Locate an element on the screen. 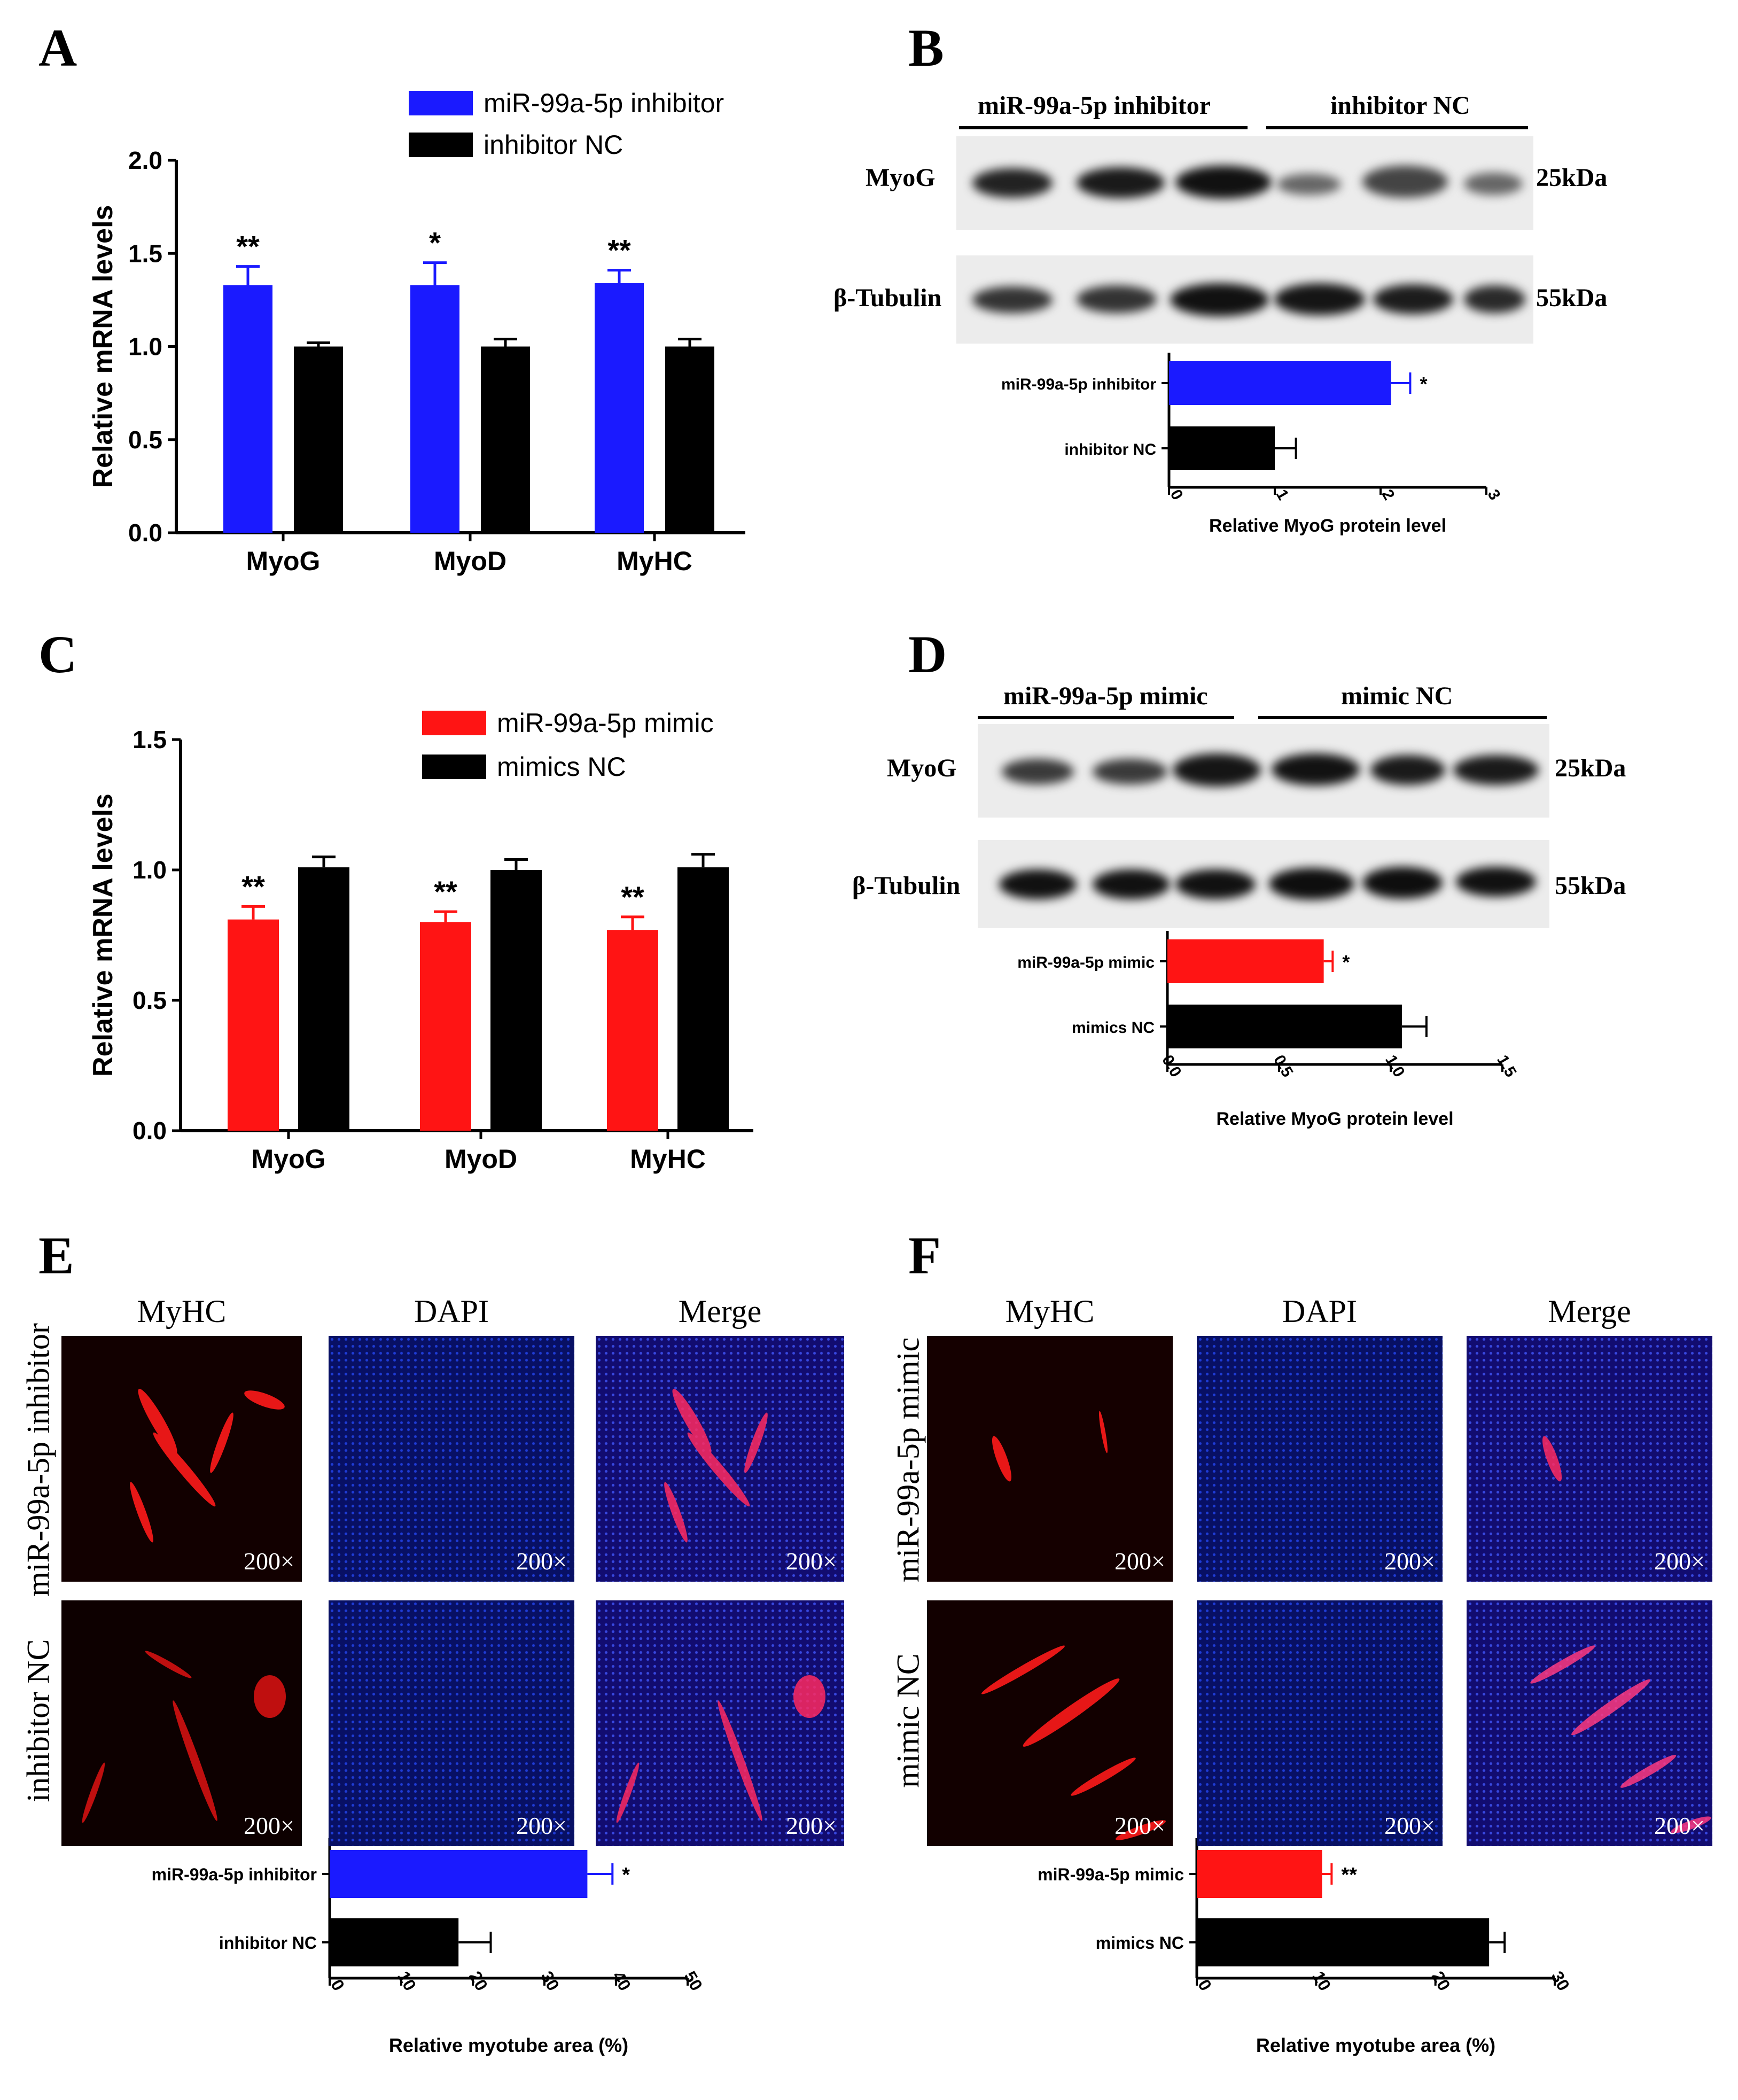 This screenshot has width=1738, height=2100. micro-e-col-merge: Merge is located at coordinates (720, 1311).